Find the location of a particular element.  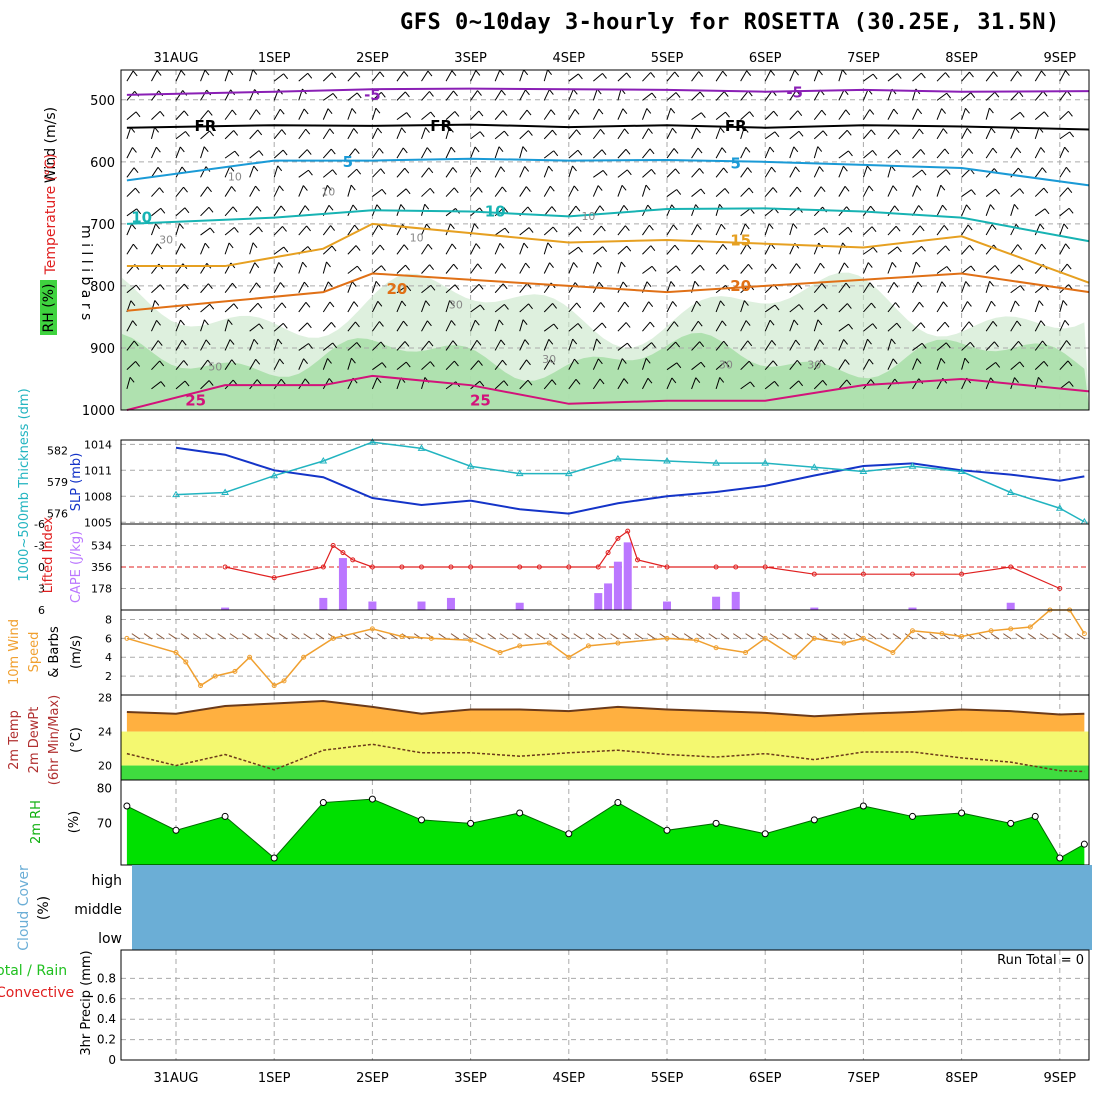

contour-label: 20 is located at coordinates (397, 289).